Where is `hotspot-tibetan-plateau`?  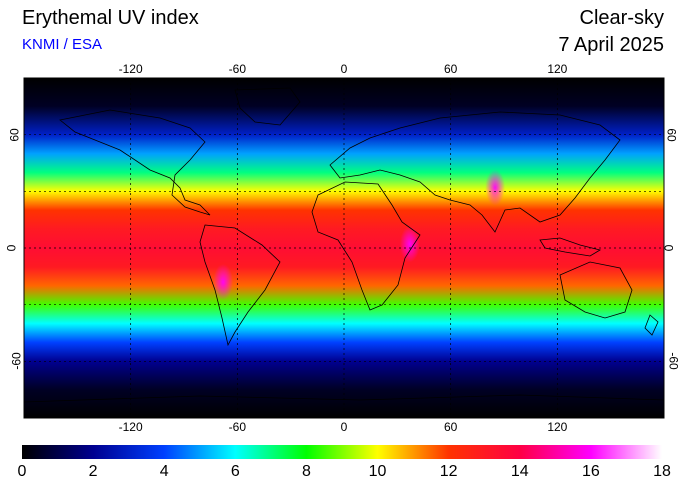 hotspot-tibetan-plateau is located at coordinates (495, 187).